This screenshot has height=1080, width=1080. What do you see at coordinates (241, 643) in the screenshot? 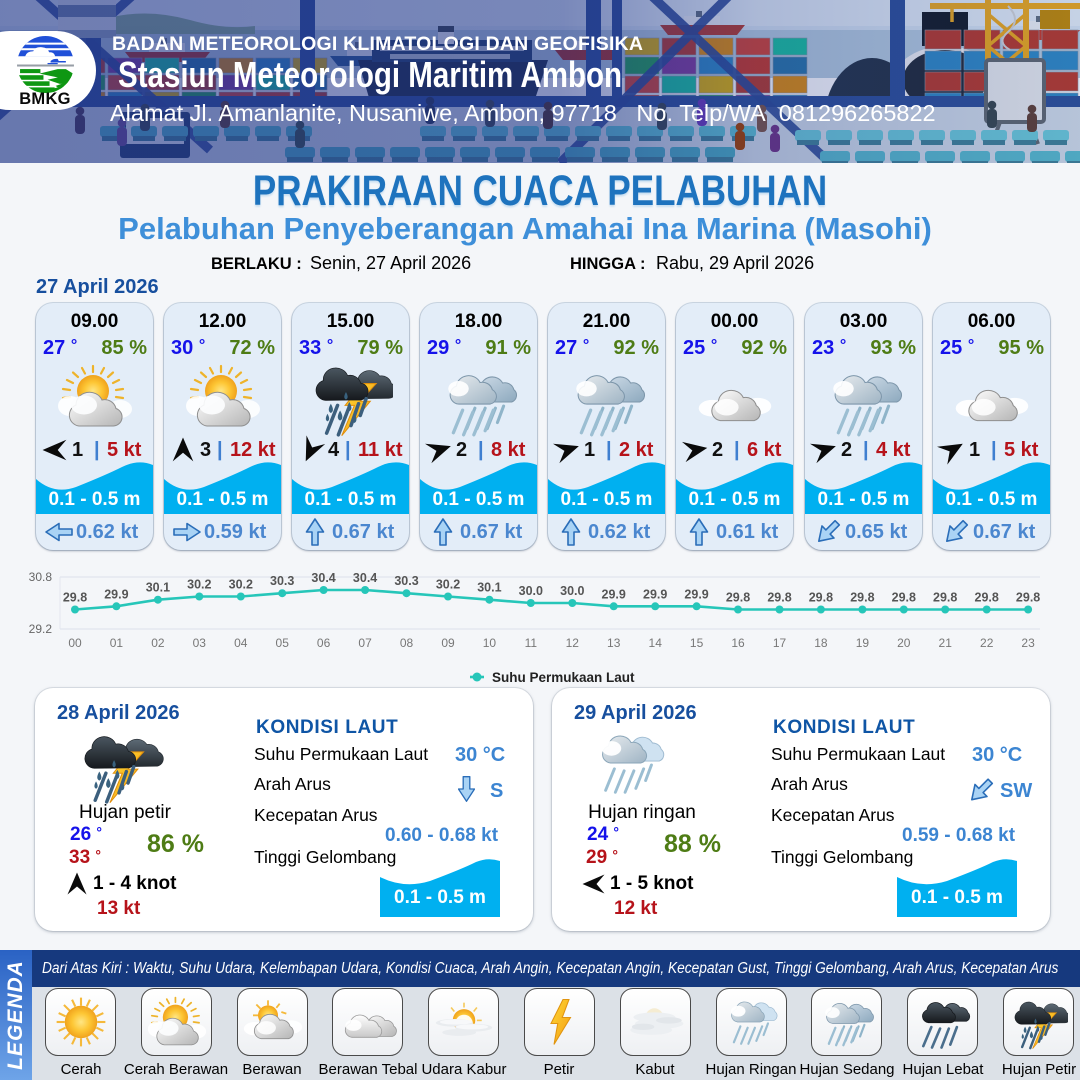
I see `svg-text: 04` at bounding box center [241, 643].